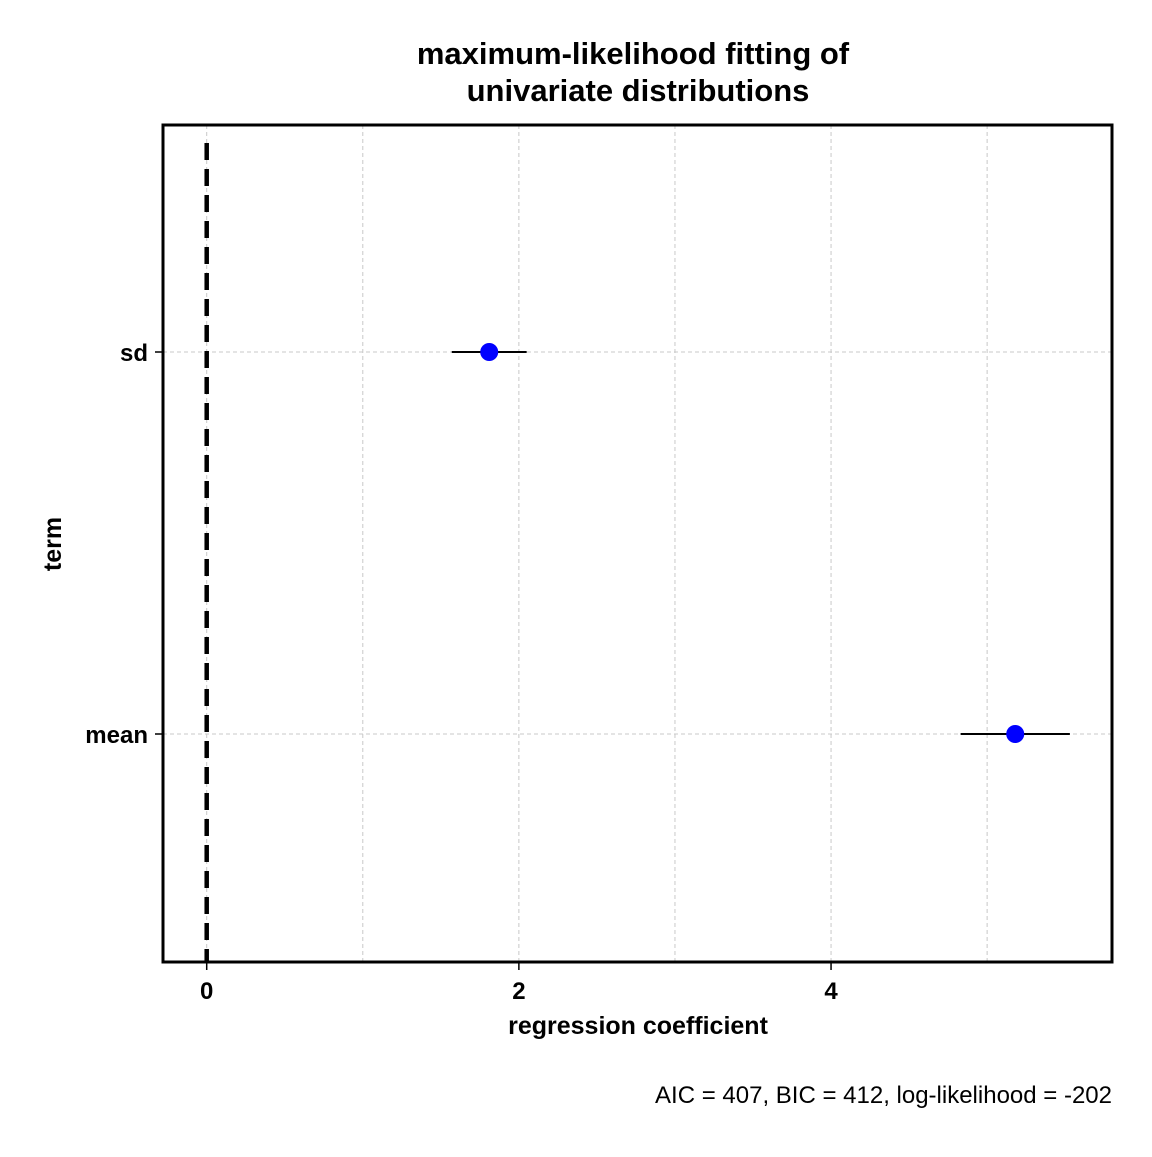 This screenshot has height=1157, width=1152. What do you see at coordinates (638, 1026) in the screenshot?
I see `x-axis-title: regression coefficient` at bounding box center [638, 1026].